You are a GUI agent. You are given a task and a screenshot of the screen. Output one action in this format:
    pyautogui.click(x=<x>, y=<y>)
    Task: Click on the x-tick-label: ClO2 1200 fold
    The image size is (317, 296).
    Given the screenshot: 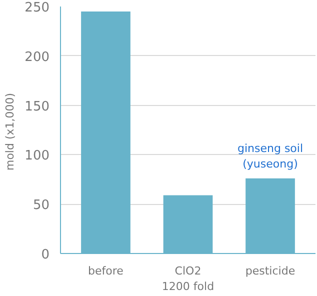 What is the action you would take?
    pyautogui.click(x=188, y=279)
    